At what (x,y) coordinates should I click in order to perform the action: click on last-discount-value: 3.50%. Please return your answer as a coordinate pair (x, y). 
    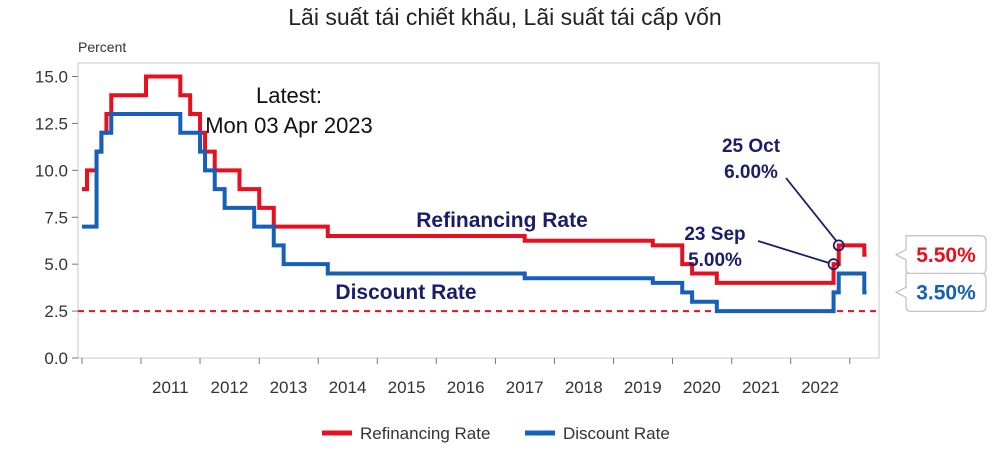
    Looking at the image, I should click on (946, 292).